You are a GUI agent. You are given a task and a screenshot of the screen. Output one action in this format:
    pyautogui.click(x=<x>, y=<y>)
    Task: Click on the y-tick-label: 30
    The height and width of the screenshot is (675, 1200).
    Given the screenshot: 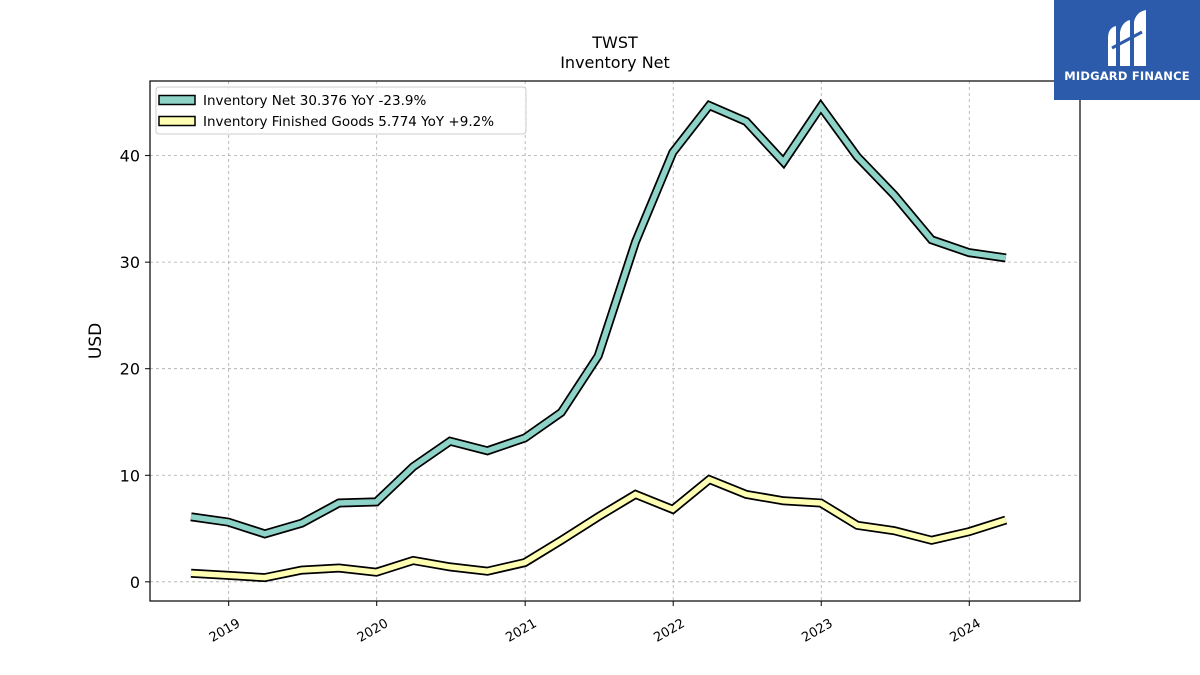 What is the action you would take?
    pyautogui.click(x=130, y=262)
    